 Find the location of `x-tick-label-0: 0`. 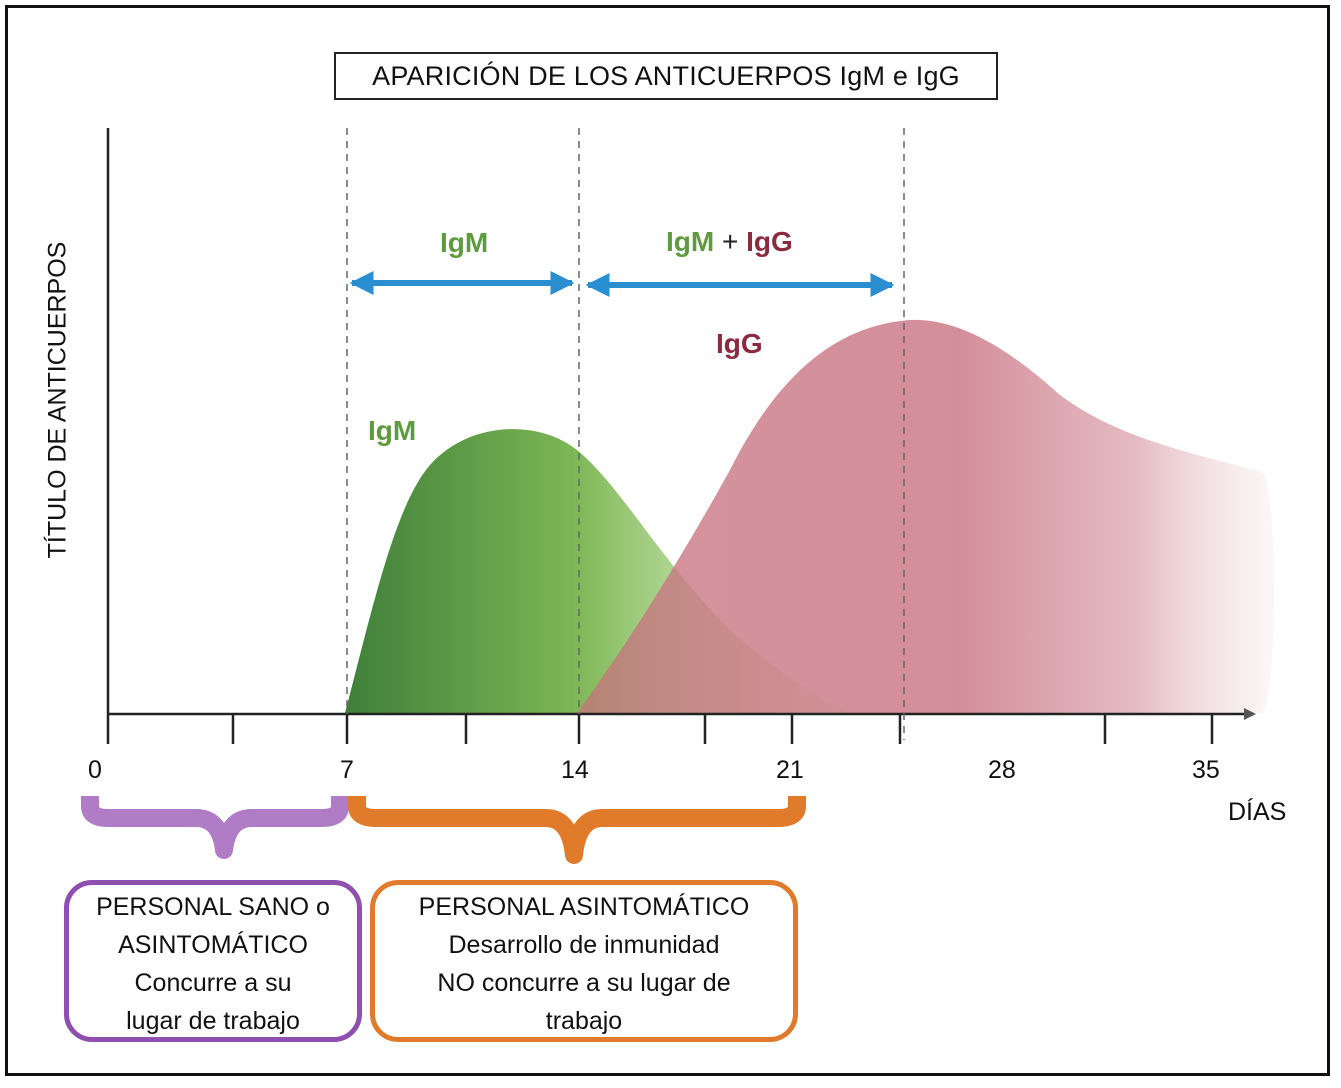

x-tick-label-0: 0 is located at coordinates (95, 770).